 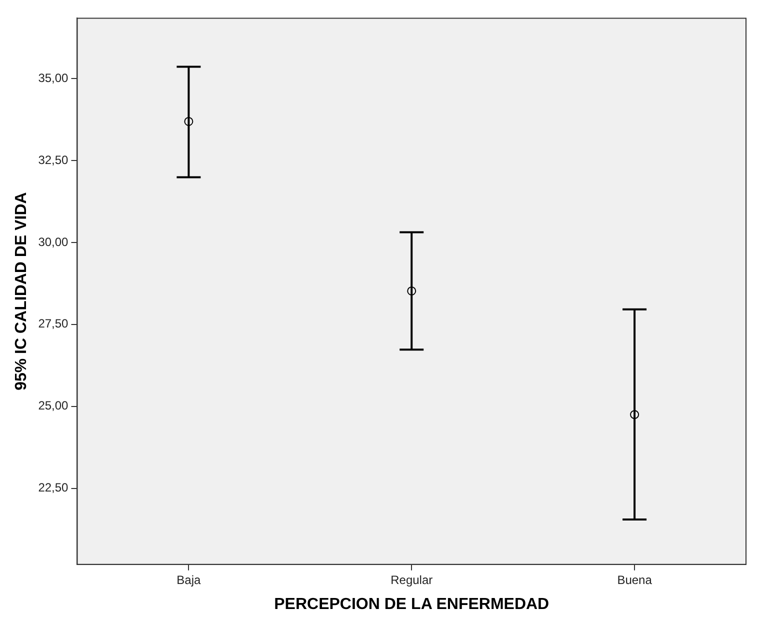 I want to click on y-tick-label: 22,50, so click(x=53, y=487).